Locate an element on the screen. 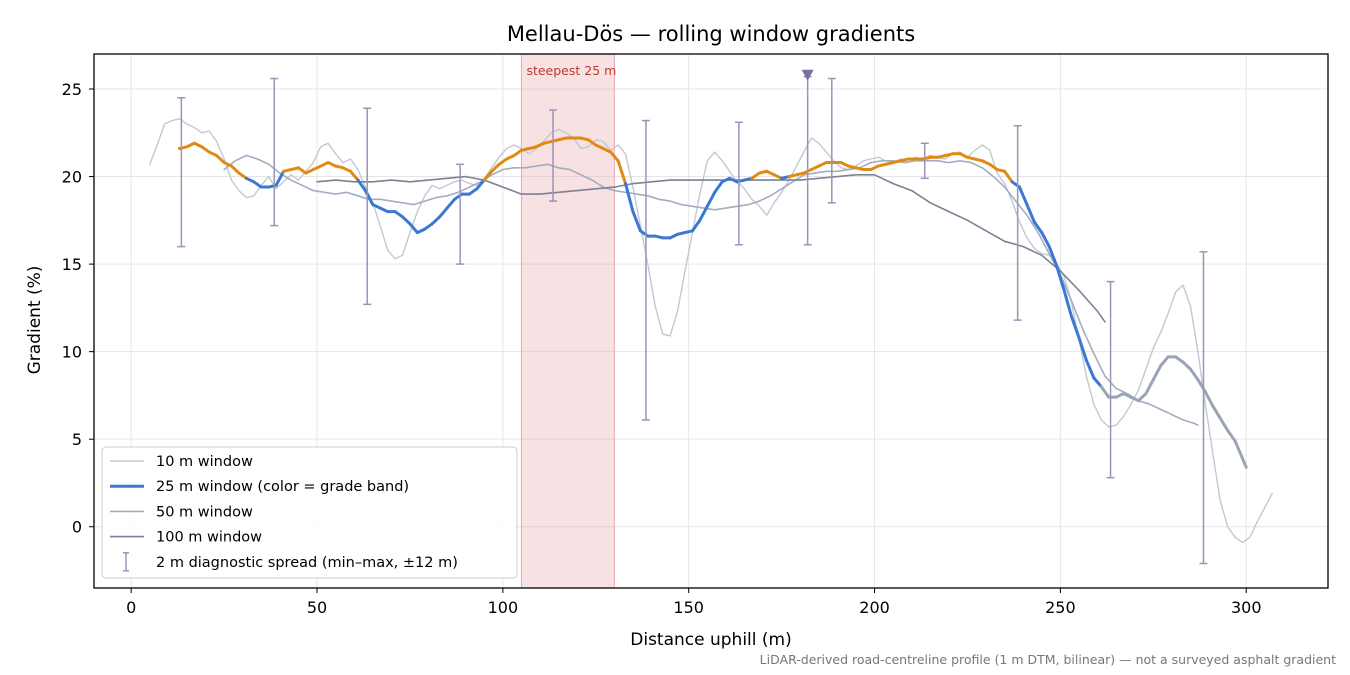 The height and width of the screenshot is (675, 1350). x-tick-label-2: 100 is located at coordinates (503, 607).